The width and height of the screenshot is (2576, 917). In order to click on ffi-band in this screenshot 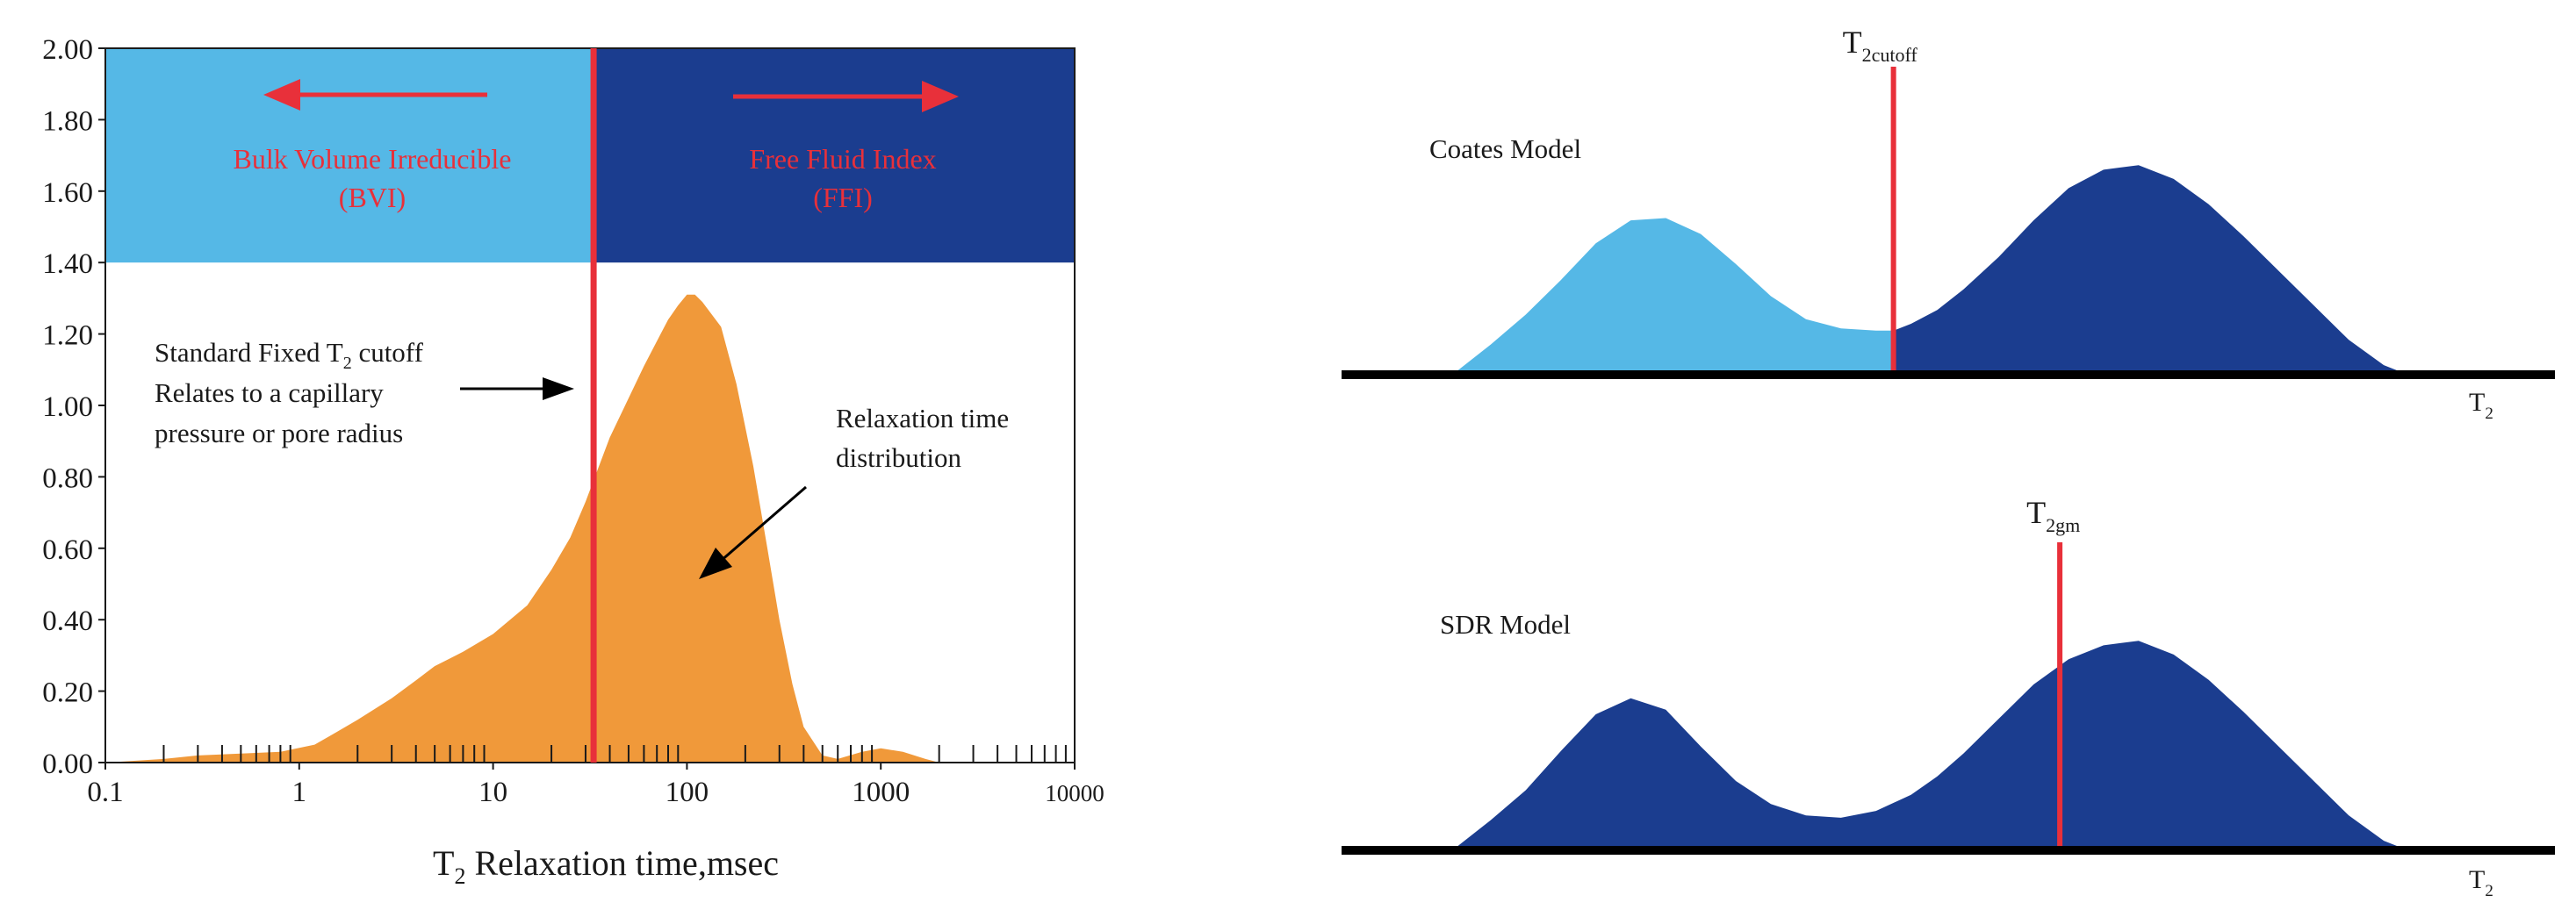, I will do `click(834, 155)`.